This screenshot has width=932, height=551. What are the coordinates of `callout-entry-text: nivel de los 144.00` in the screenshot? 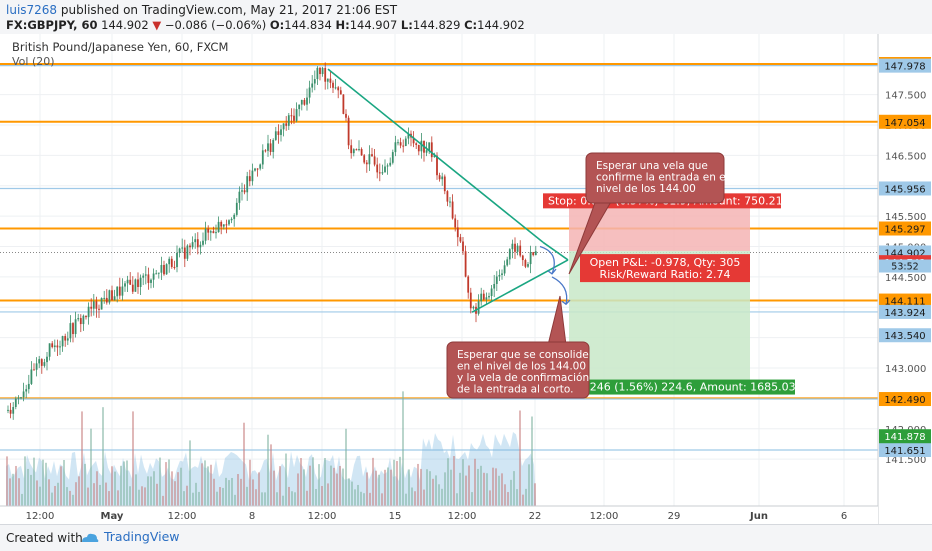 It's located at (646, 189).